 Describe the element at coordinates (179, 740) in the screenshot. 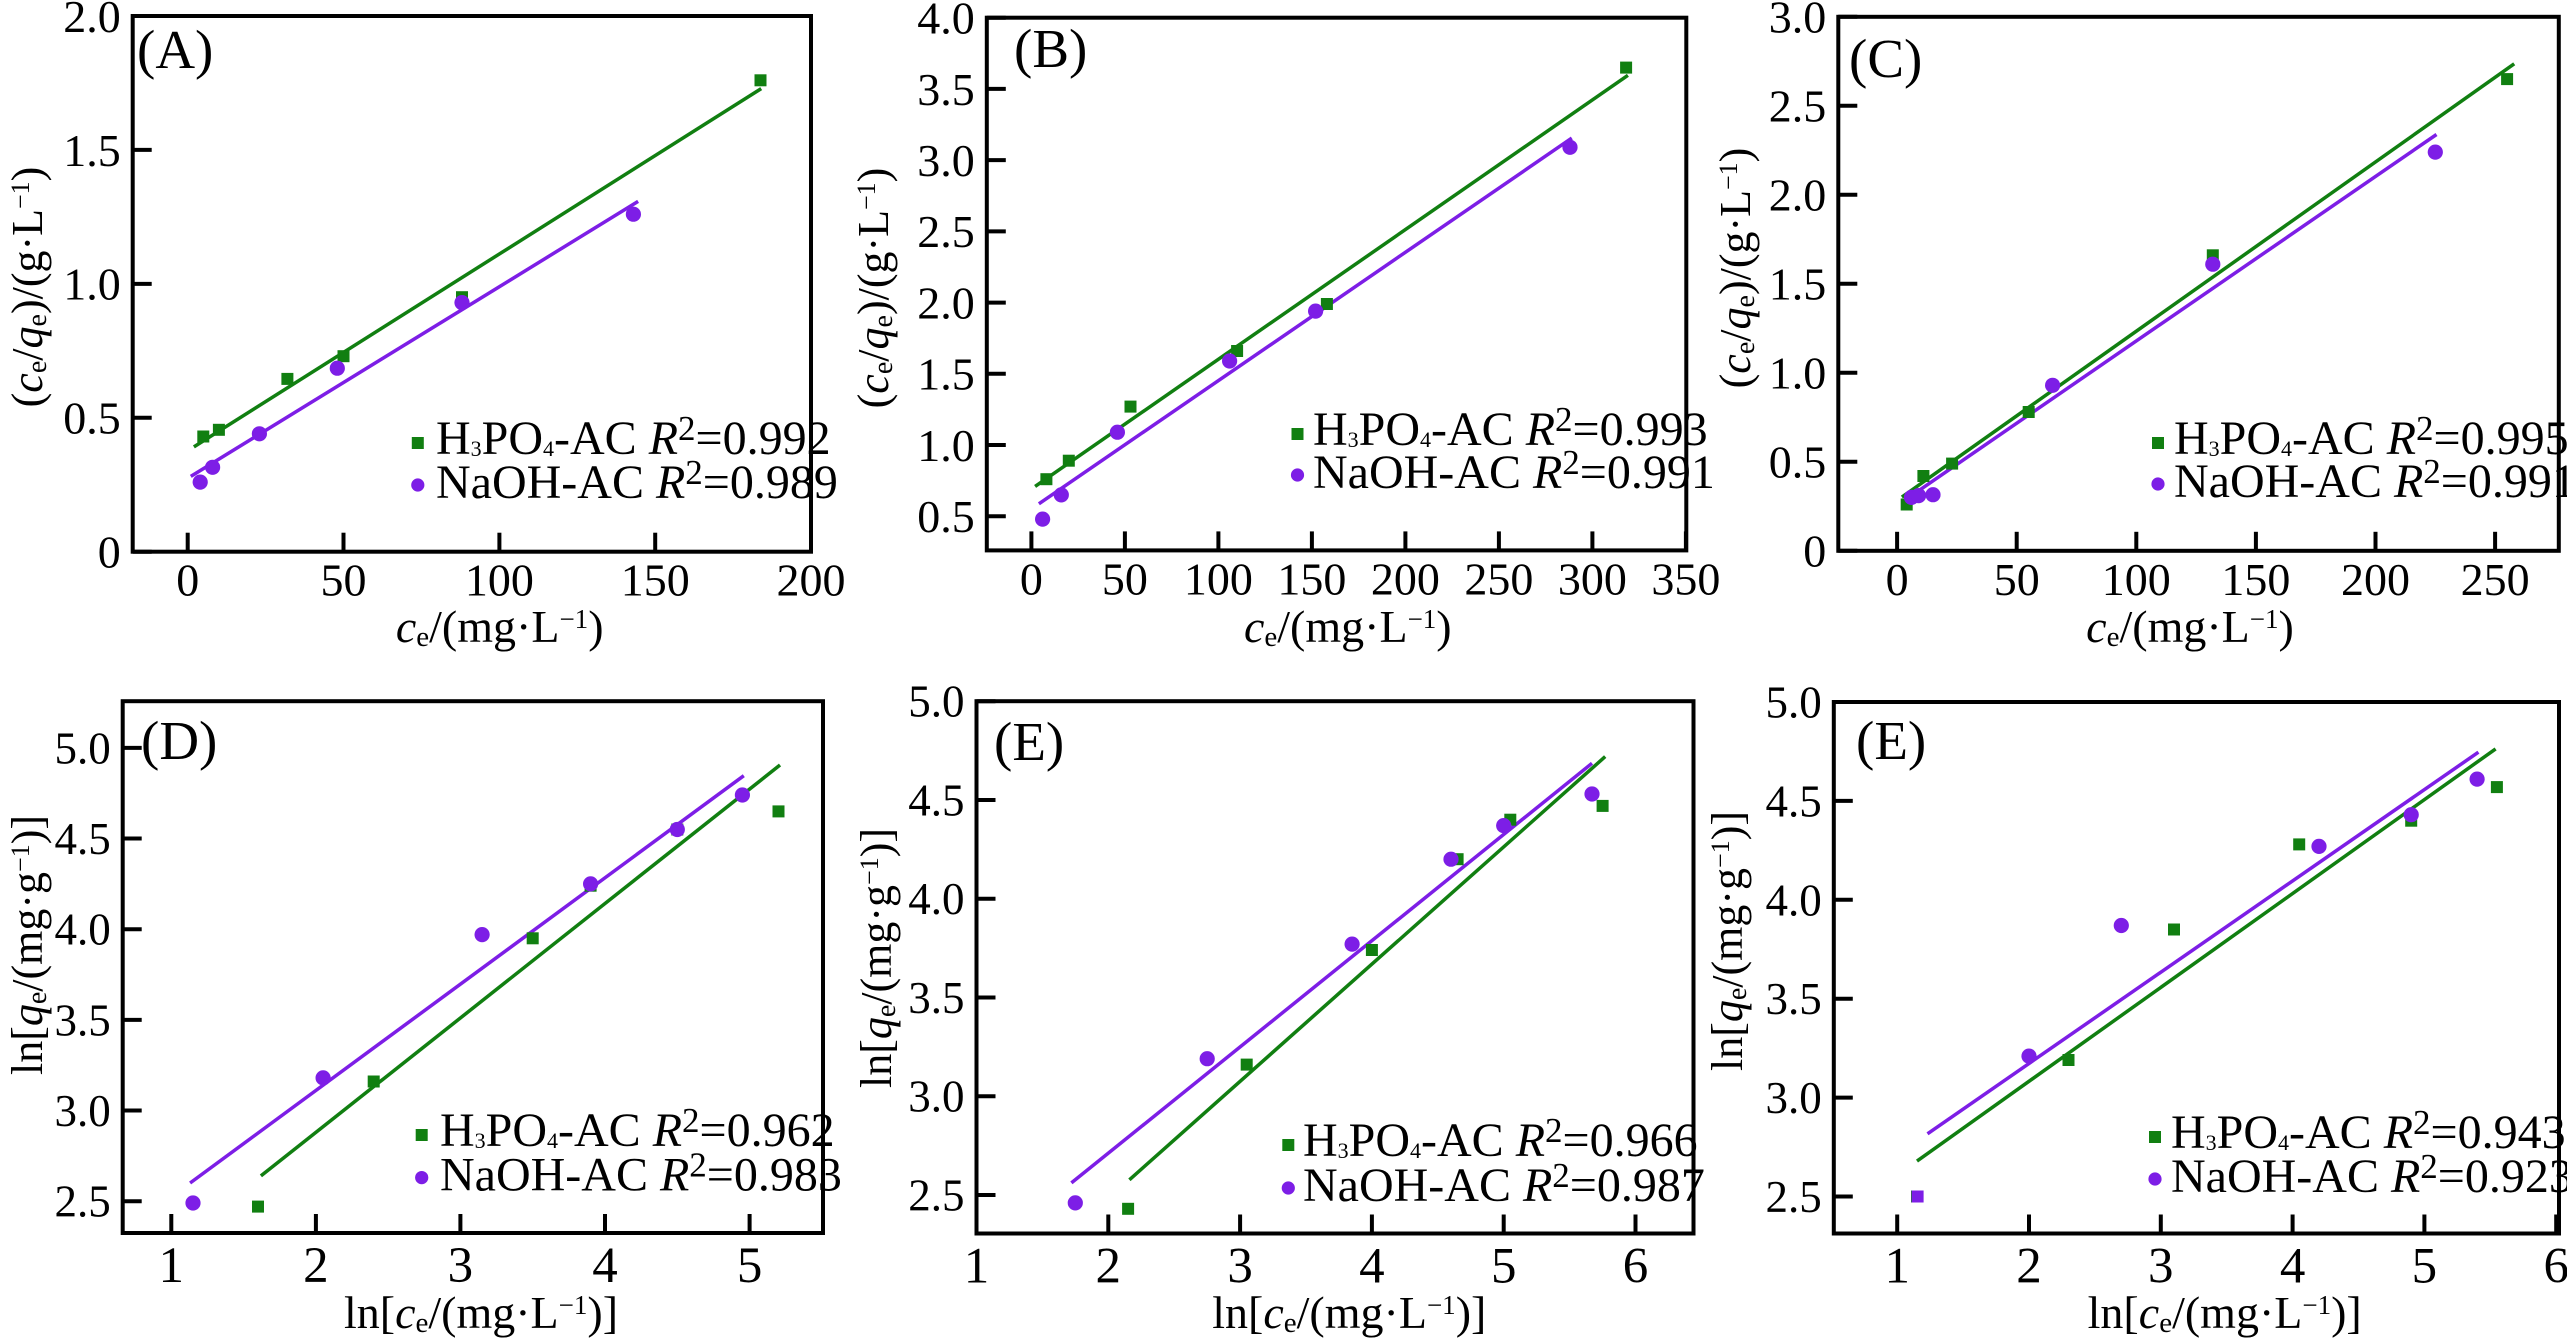

I see `svg-text: (D)` at that location.